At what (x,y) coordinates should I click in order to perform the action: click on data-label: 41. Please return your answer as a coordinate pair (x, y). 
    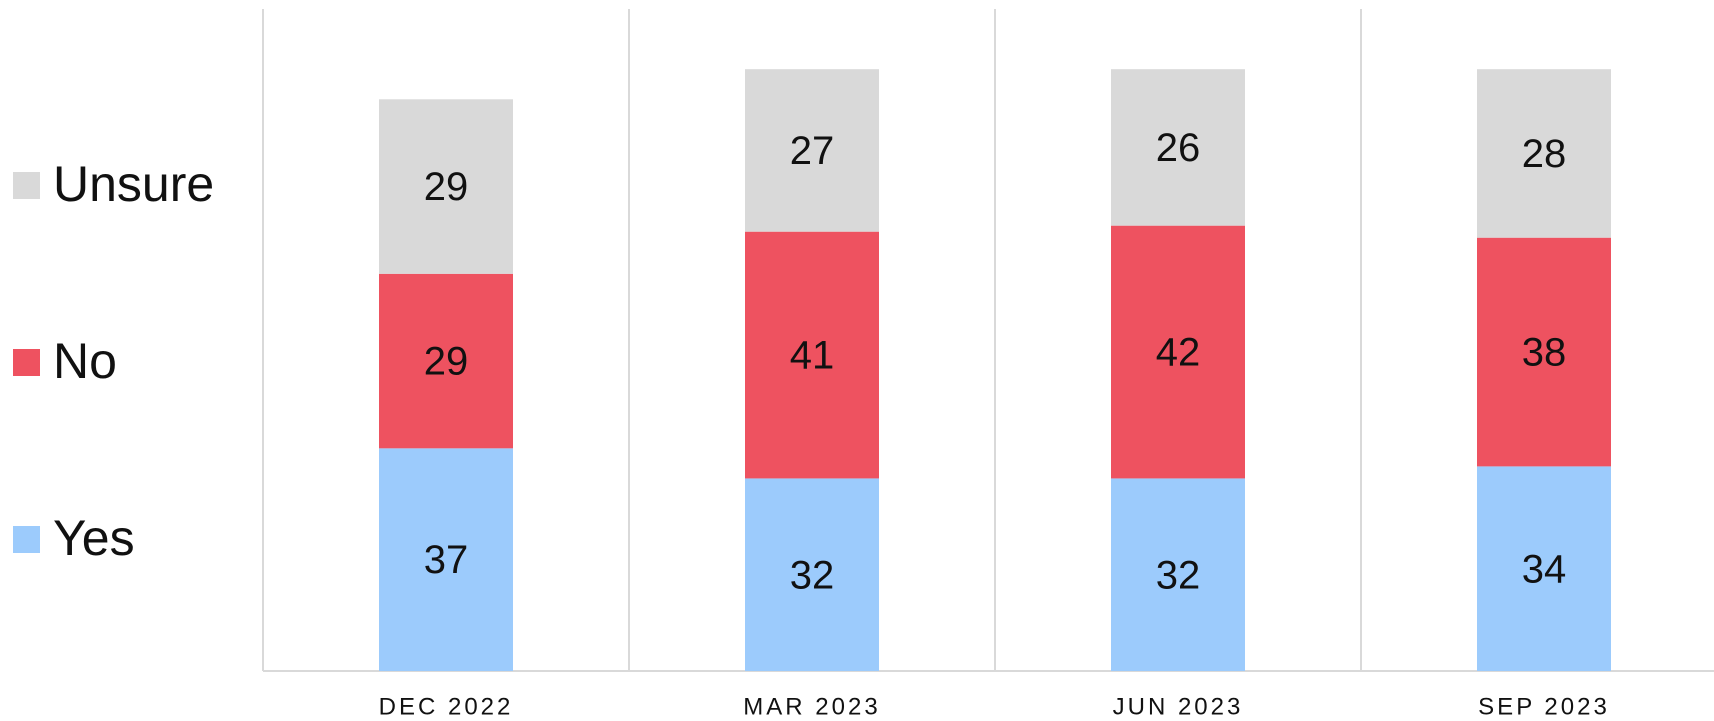
    Looking at the image, I should click on (812, 356).